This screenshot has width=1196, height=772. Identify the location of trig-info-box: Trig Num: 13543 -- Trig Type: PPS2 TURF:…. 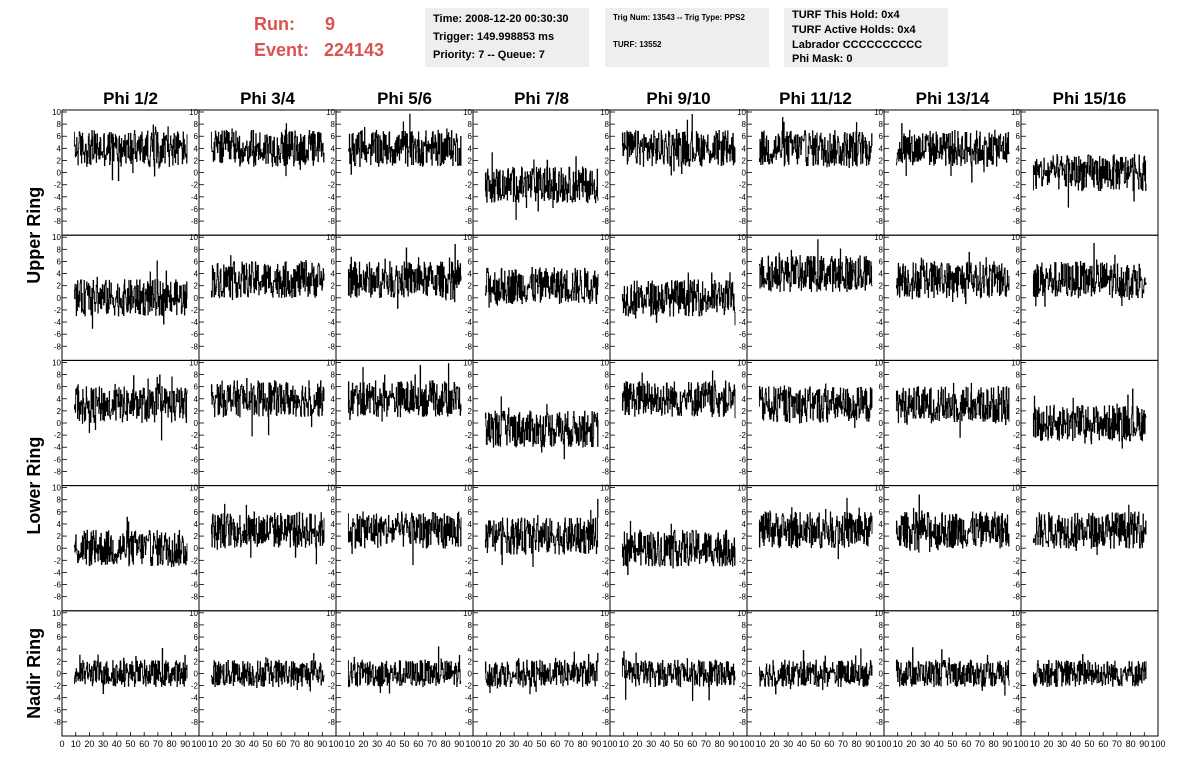
(687, 37).